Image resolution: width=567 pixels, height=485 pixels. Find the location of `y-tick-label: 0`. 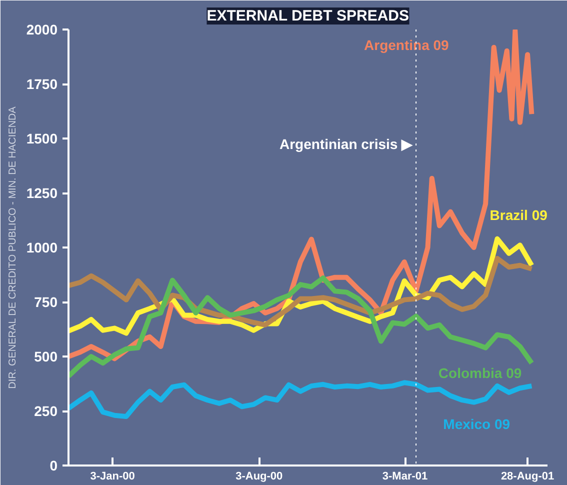

y-tick-label: 0 is located at coordinates (54, 466).